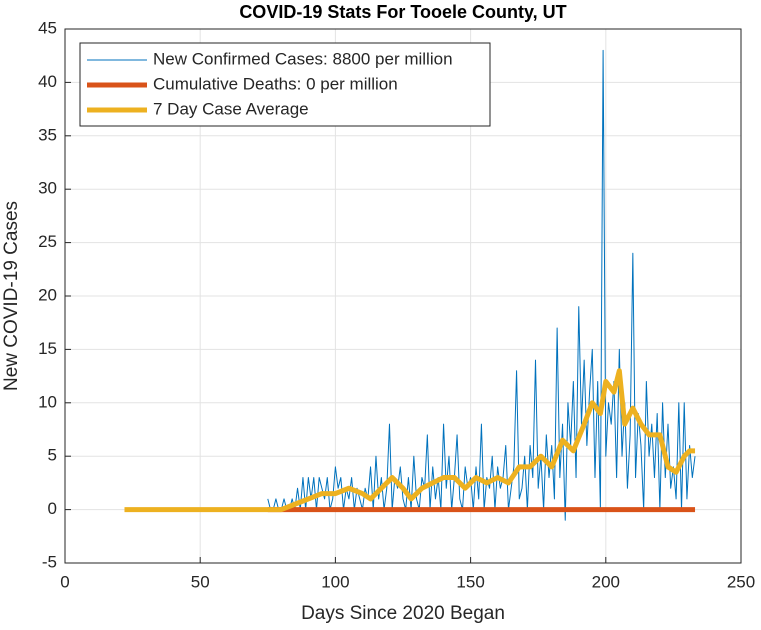 This screenshot has height=630, width=761. Describe the element at coordinates (470, 581) in the screenshot. I see `x-tick-label: 150` at that location.